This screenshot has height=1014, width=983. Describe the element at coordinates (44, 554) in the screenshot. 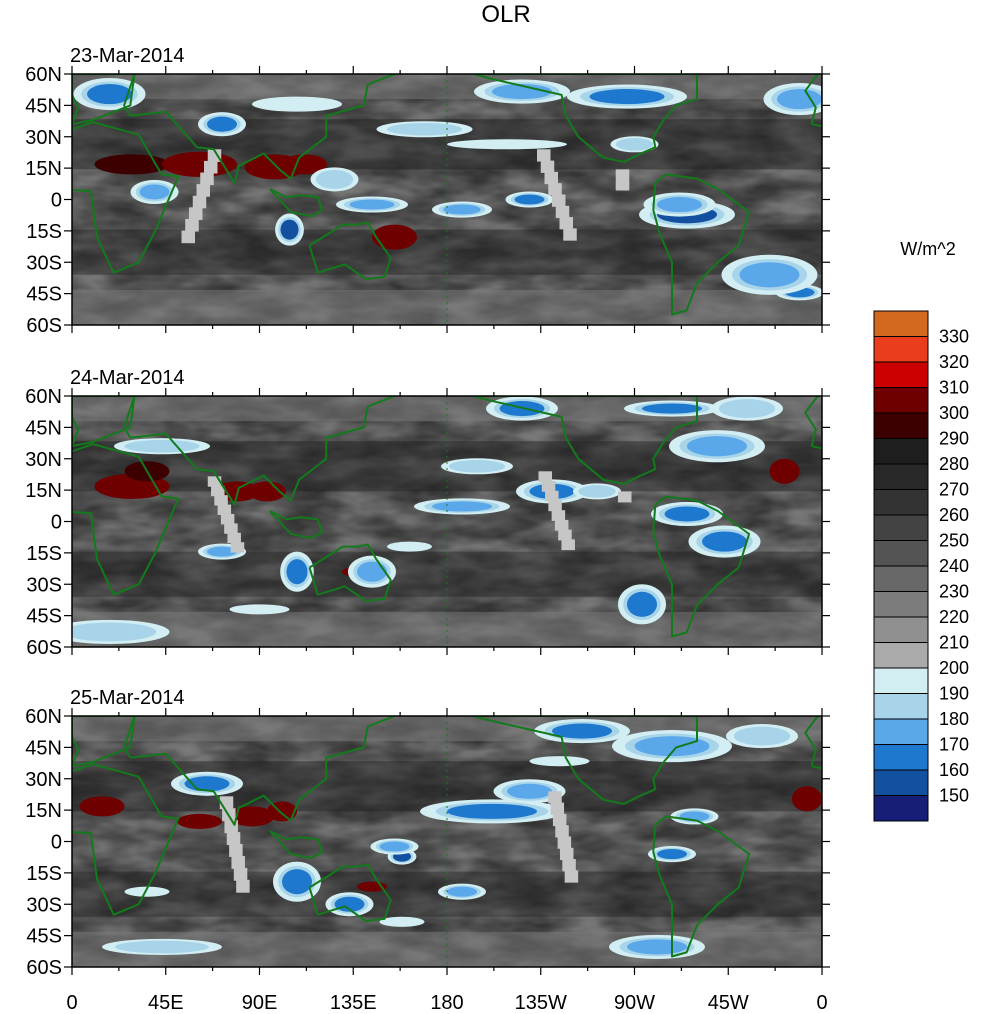

I see `latitude-label: 15S` at that location.